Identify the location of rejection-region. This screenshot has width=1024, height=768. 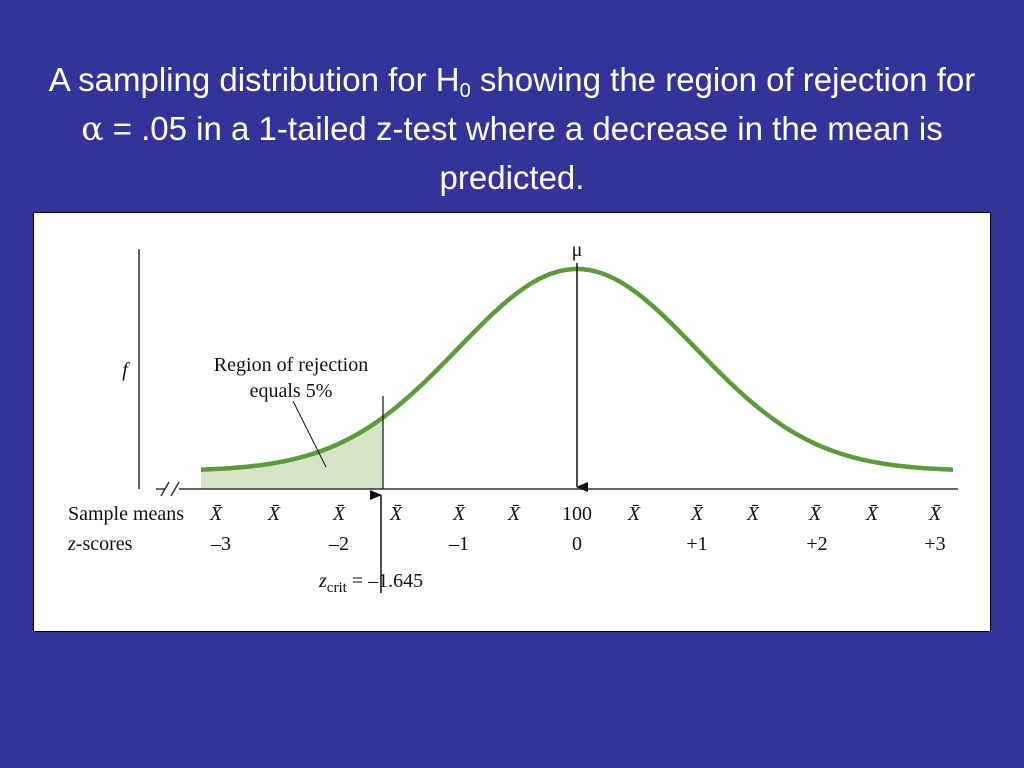
(292, 453).